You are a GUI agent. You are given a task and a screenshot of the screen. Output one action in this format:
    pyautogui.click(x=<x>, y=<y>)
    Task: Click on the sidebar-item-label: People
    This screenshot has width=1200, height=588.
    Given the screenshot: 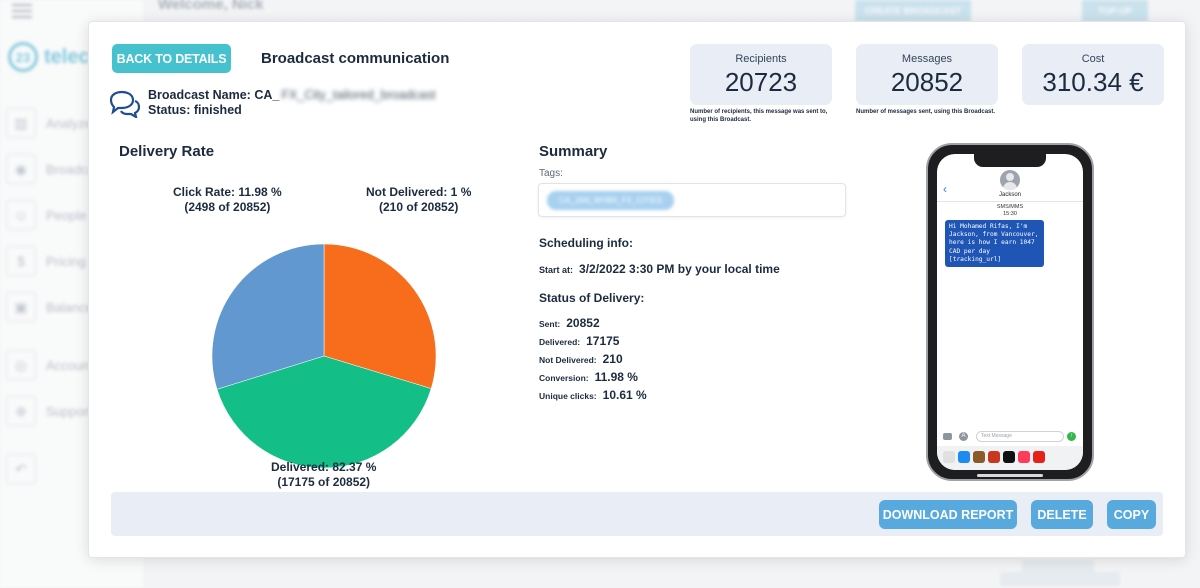 What is the action you would take?
    pyautogui.click(x=66, y=215)
    